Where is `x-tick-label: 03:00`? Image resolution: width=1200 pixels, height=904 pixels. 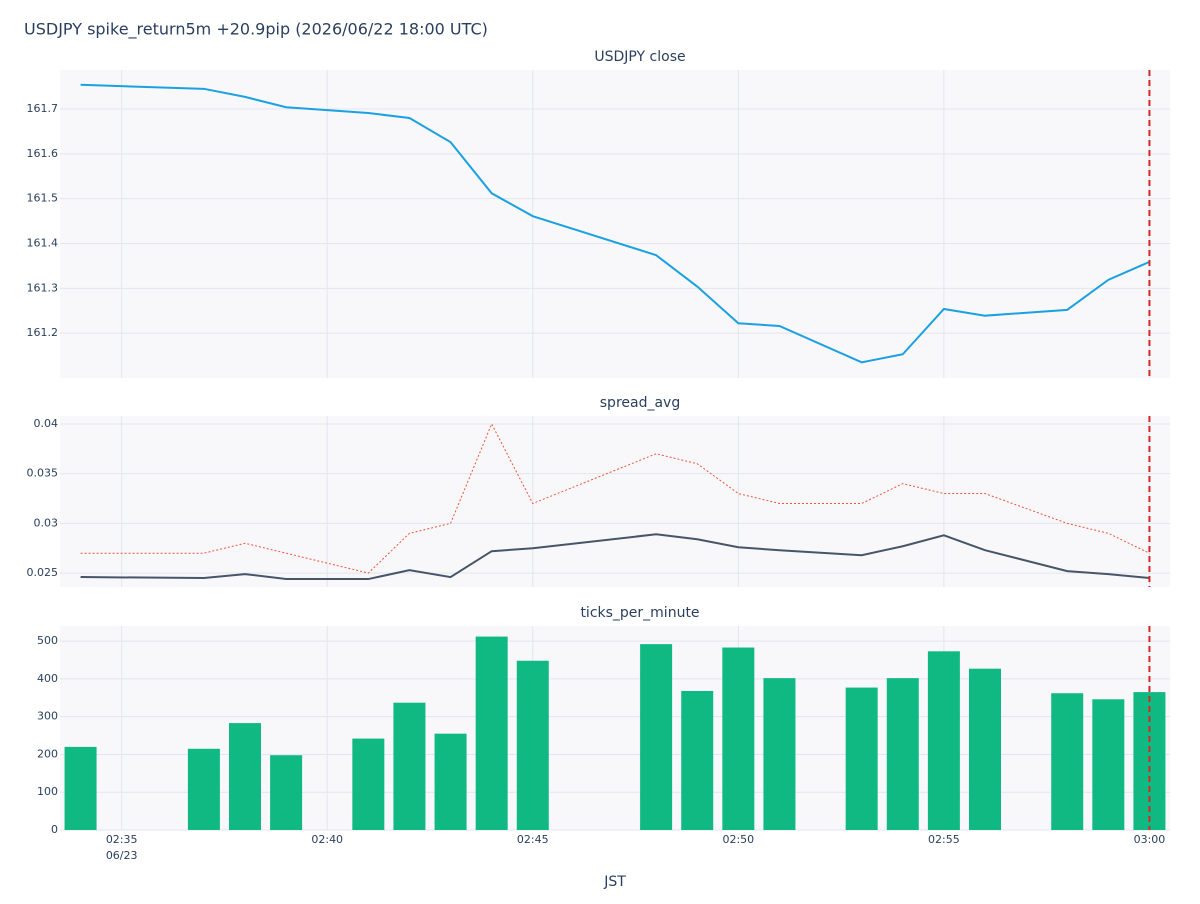 x-tick-label: 03:00 is located at coordinates (1150, 839).